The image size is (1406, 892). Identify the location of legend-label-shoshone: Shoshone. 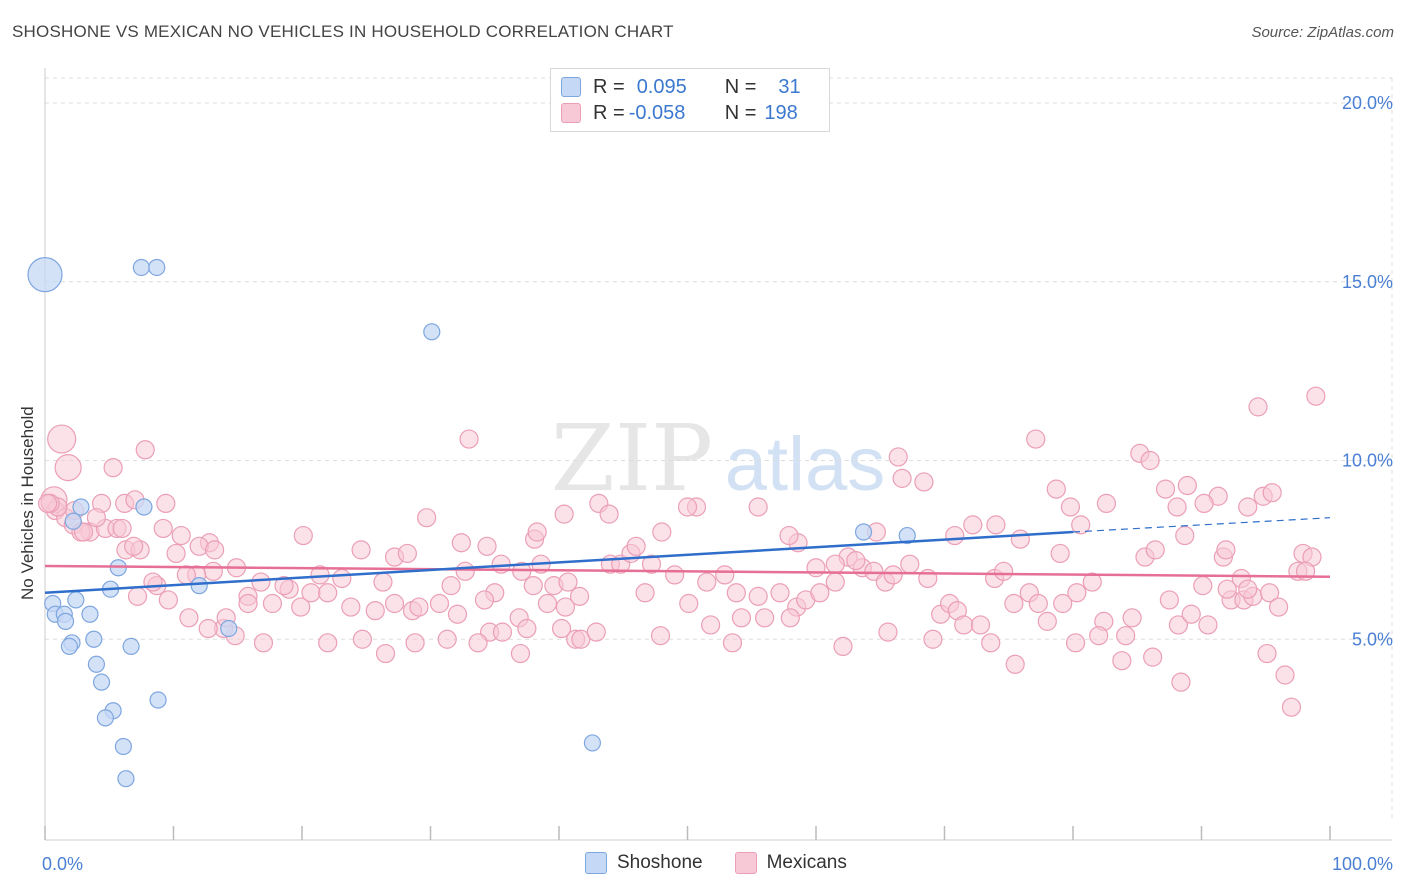
(660, 863).